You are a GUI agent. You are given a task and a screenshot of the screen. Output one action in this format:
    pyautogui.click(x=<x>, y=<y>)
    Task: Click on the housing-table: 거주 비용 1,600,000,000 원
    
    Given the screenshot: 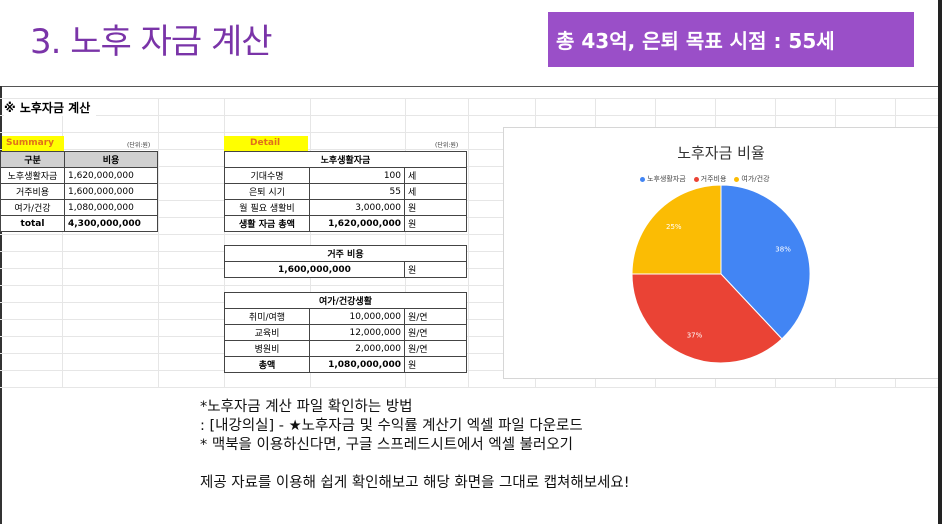 What is the action you would take?
    pyautogui.click(x=345, y=261)
    